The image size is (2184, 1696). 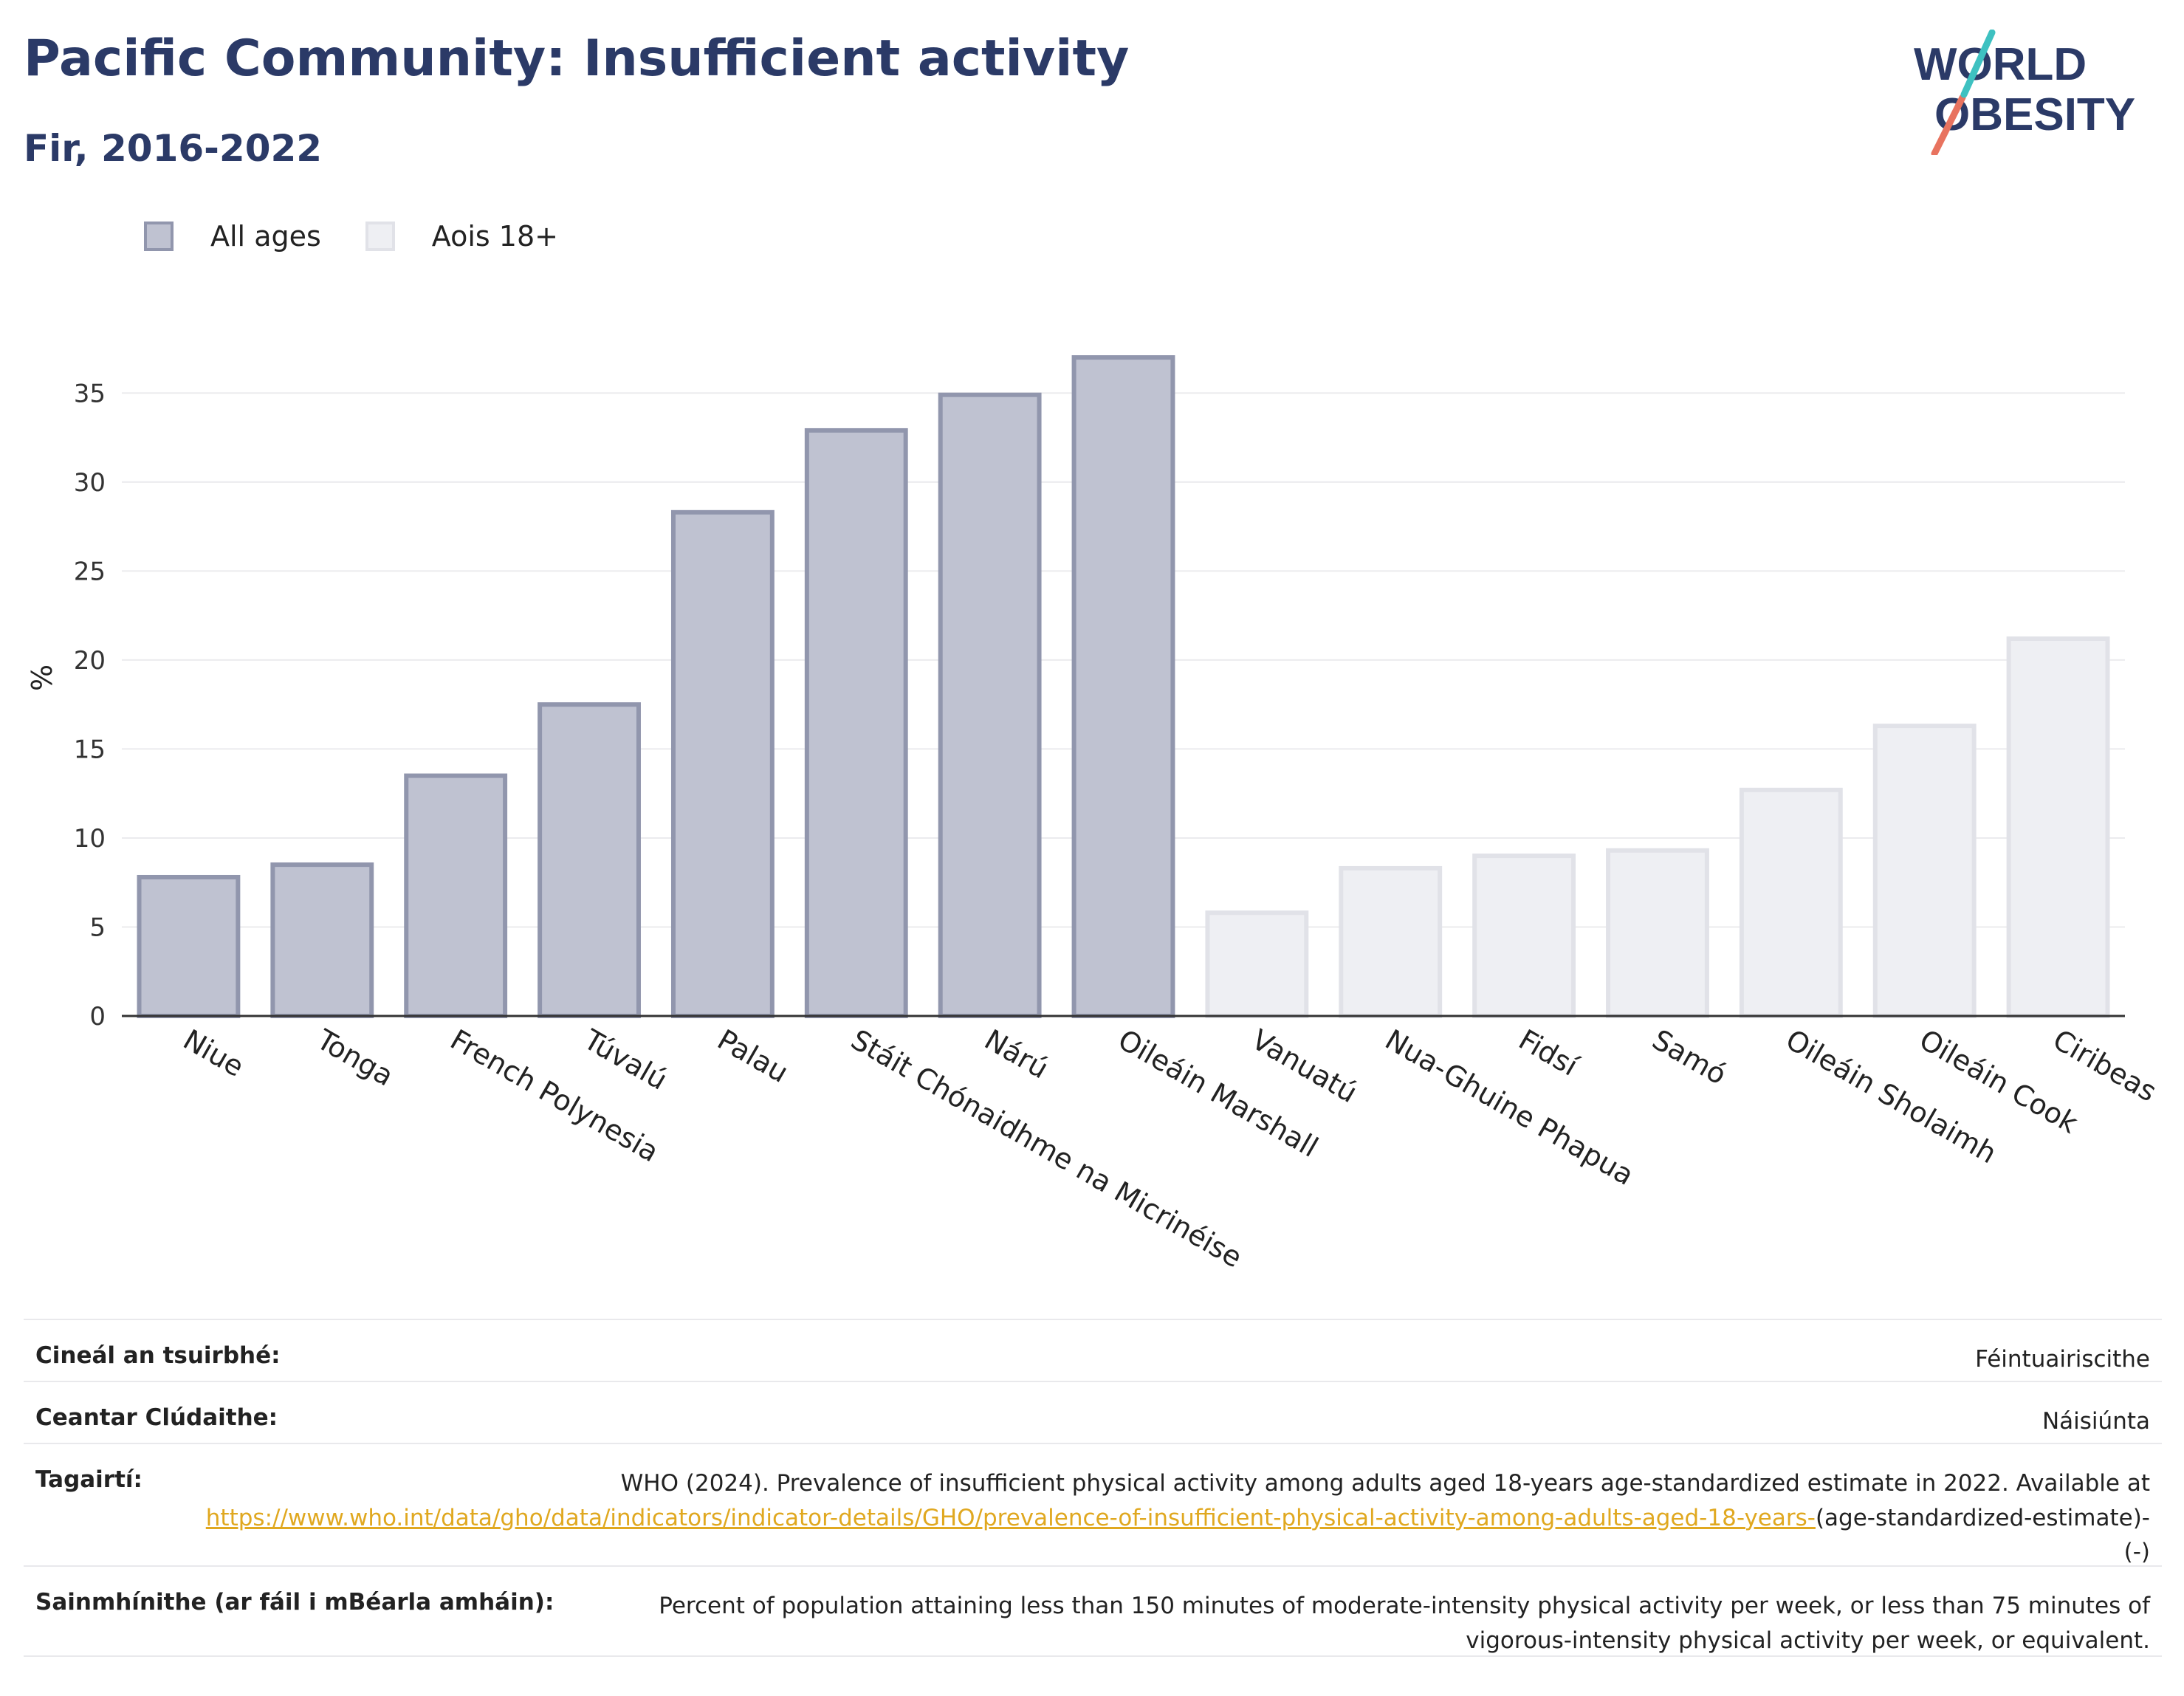 What do you see at coordinates (159, 237) in the screenshot?
I see `legend-swatch-all-ages` at bounding box center [159, 237].